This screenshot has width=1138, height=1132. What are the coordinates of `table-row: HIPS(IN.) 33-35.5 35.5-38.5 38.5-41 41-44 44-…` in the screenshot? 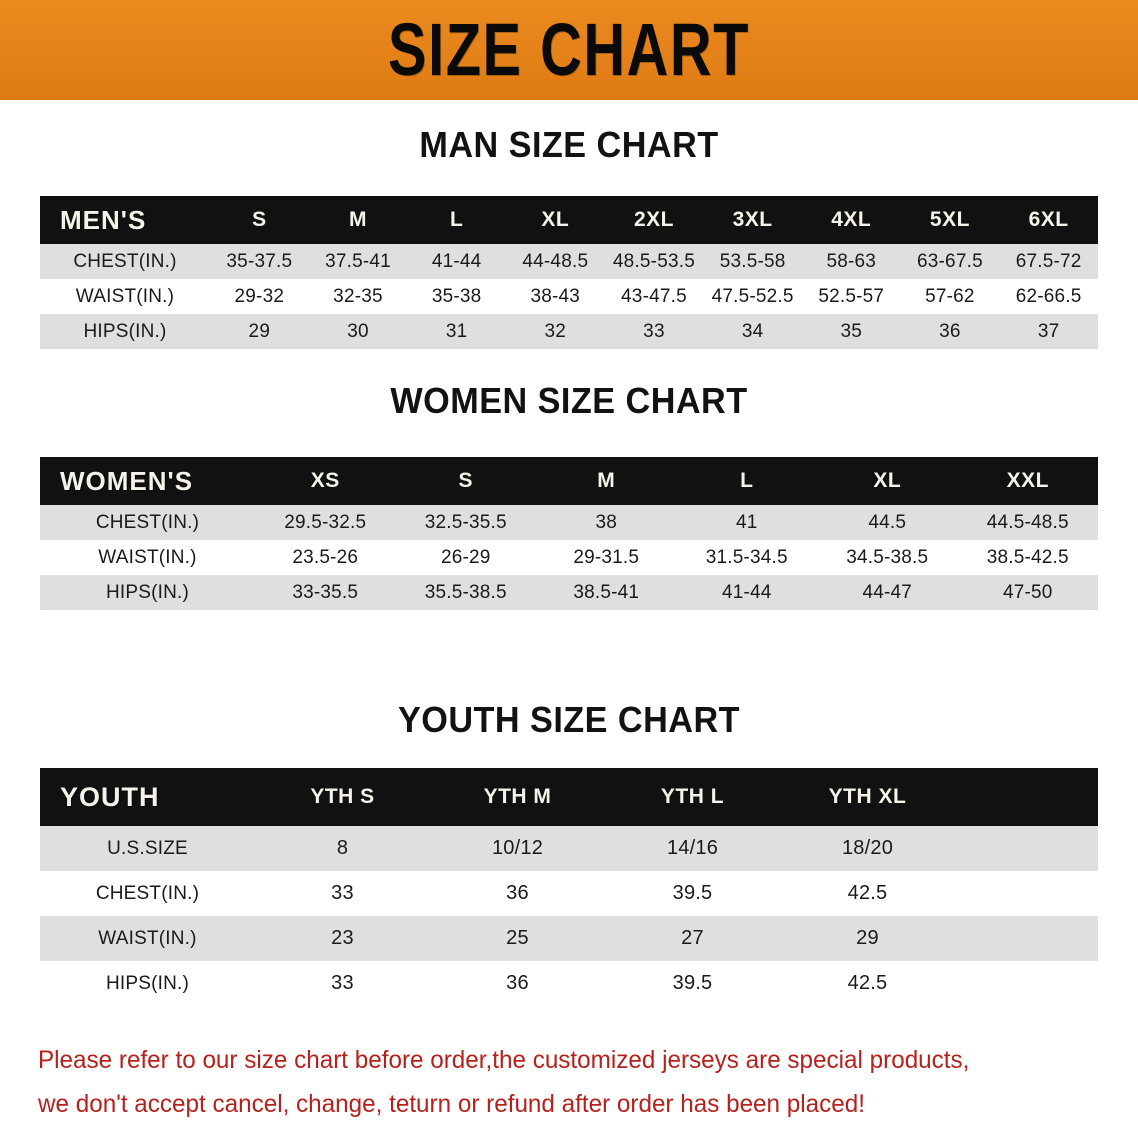 It's located at (569, 592).